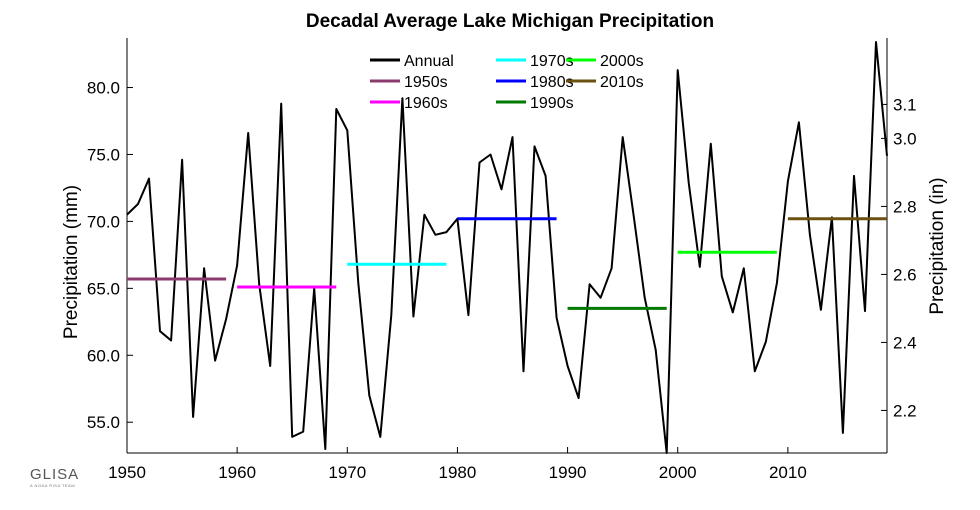  Describe the element at coordinates (237, 472) in the screenshot. I see `x-tick-label: 1960` at that location.